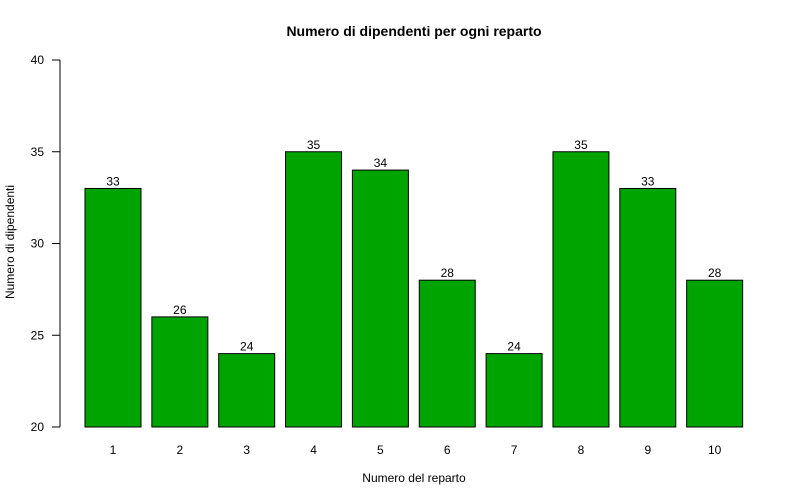 This screenshot has height=500, width=800. What do you see at coordinates (414, 478) in the screenshot?
I see `x-axis-label: Numero del reparto` at bounding box center [414, 478].